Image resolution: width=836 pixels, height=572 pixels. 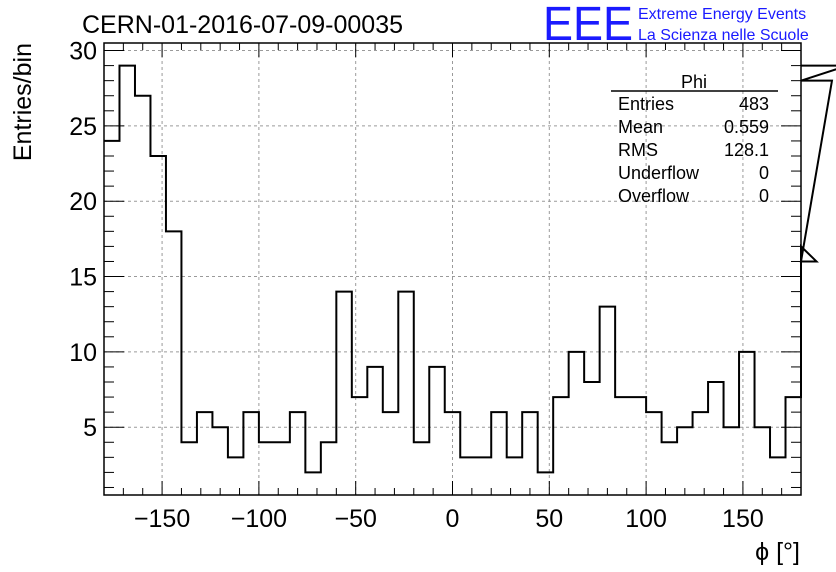 What do you see at coordinates (549, 519) in the screenshot?
I see `x-tick-label: 50` at bounding box center [549, 519].